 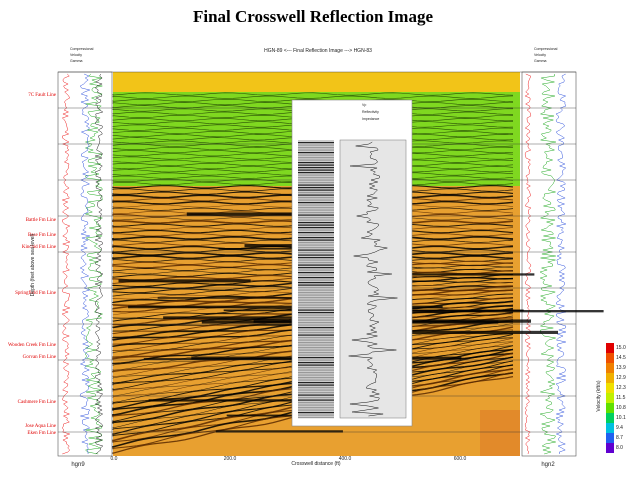 What do you see at coordinates (540, 61) in the screenshot?
I see `log-legend-right: Gamma` at bounding box center [540, 61].